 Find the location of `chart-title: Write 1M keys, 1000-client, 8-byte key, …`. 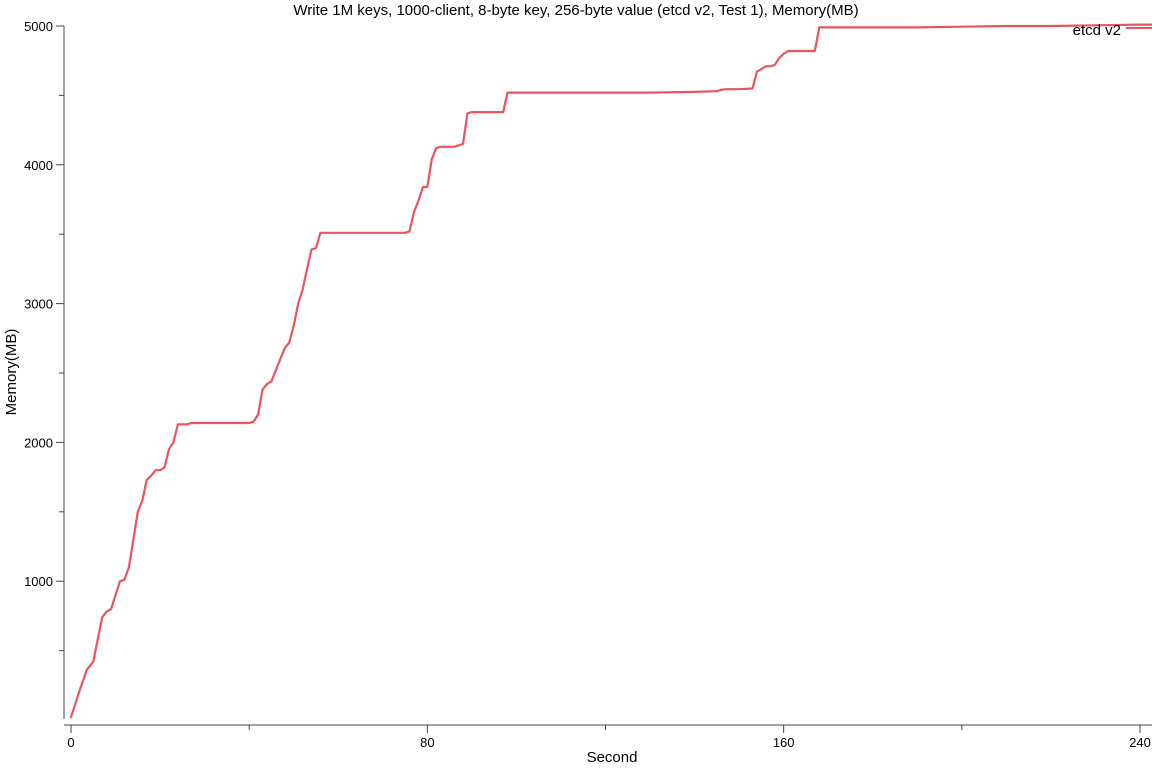

chart-title: Write 1M keys, 1000-client, 8-byte key, … is located at coordinates (575, 10).